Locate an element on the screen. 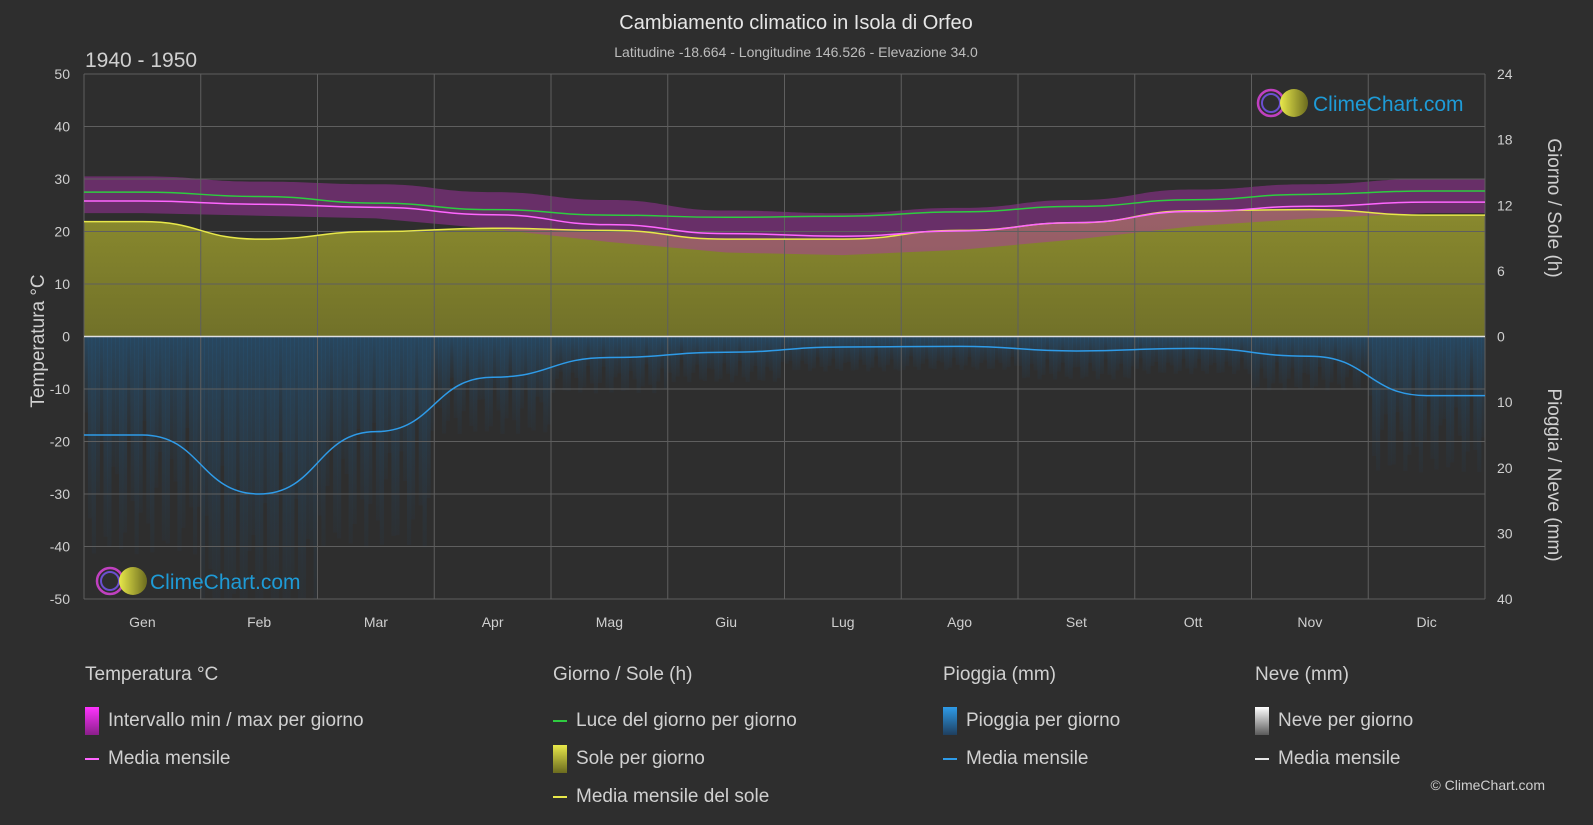 Image resolution: width=1593 pixels, height=825 pixels. y-tick-left: -50 is located at coordinates (60, 599).